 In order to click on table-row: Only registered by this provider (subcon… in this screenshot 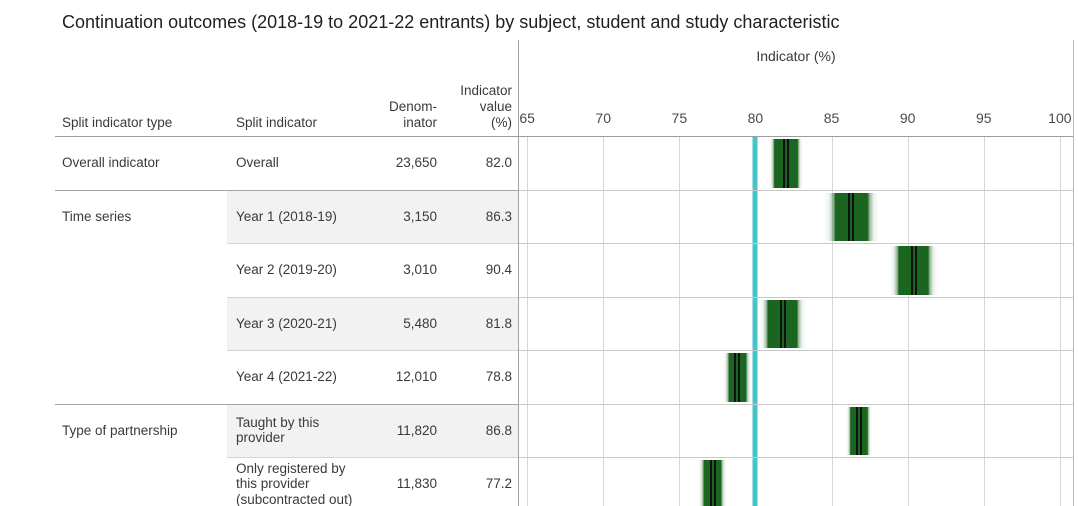, I will do `click(539, 481)`.